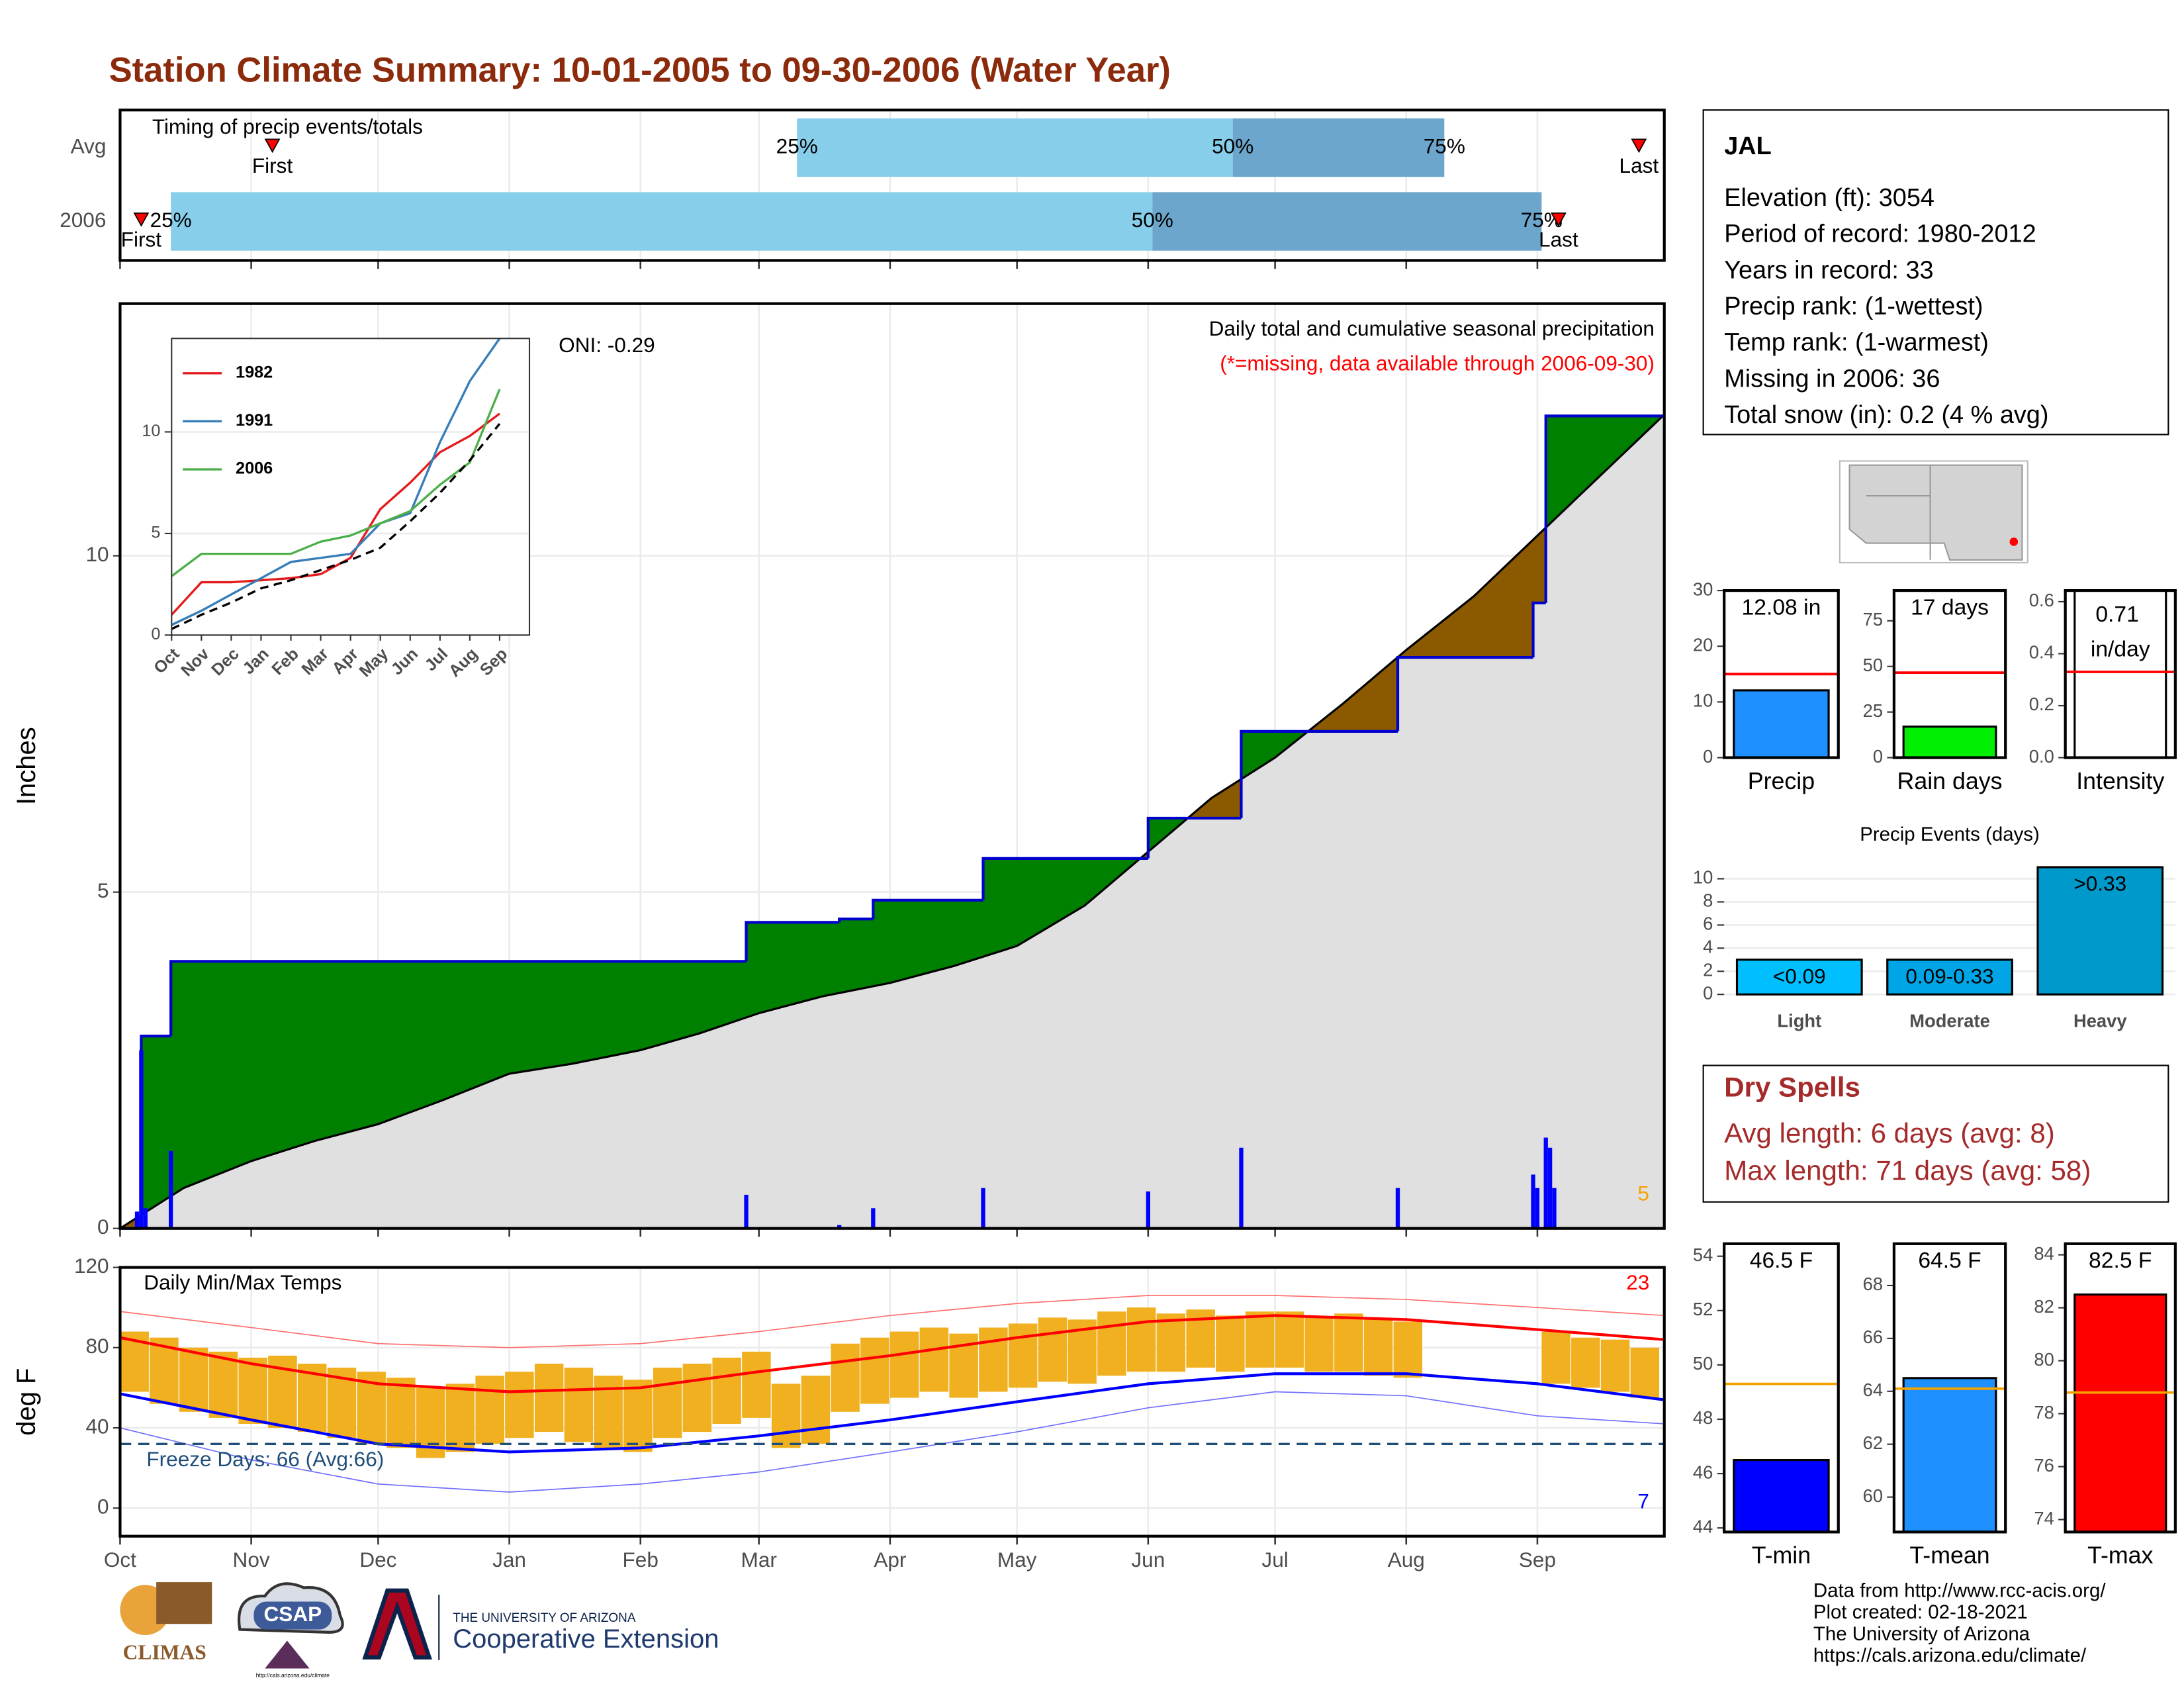 The image size is (2184, 1688). Describe the element at coordinates (1886, 415) in the screenshot. I see `station-info: Total snow (in): 0.2 (4 % avg)` at that location.